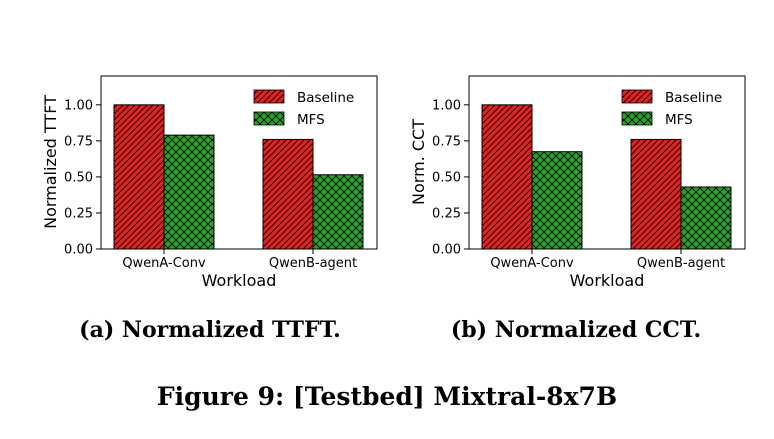 The height and width of the screenshot is (439, 774). I want to click on figure-caption: Figure 9: [Testbed] Mixtral-8x7B, so click(387, 396).